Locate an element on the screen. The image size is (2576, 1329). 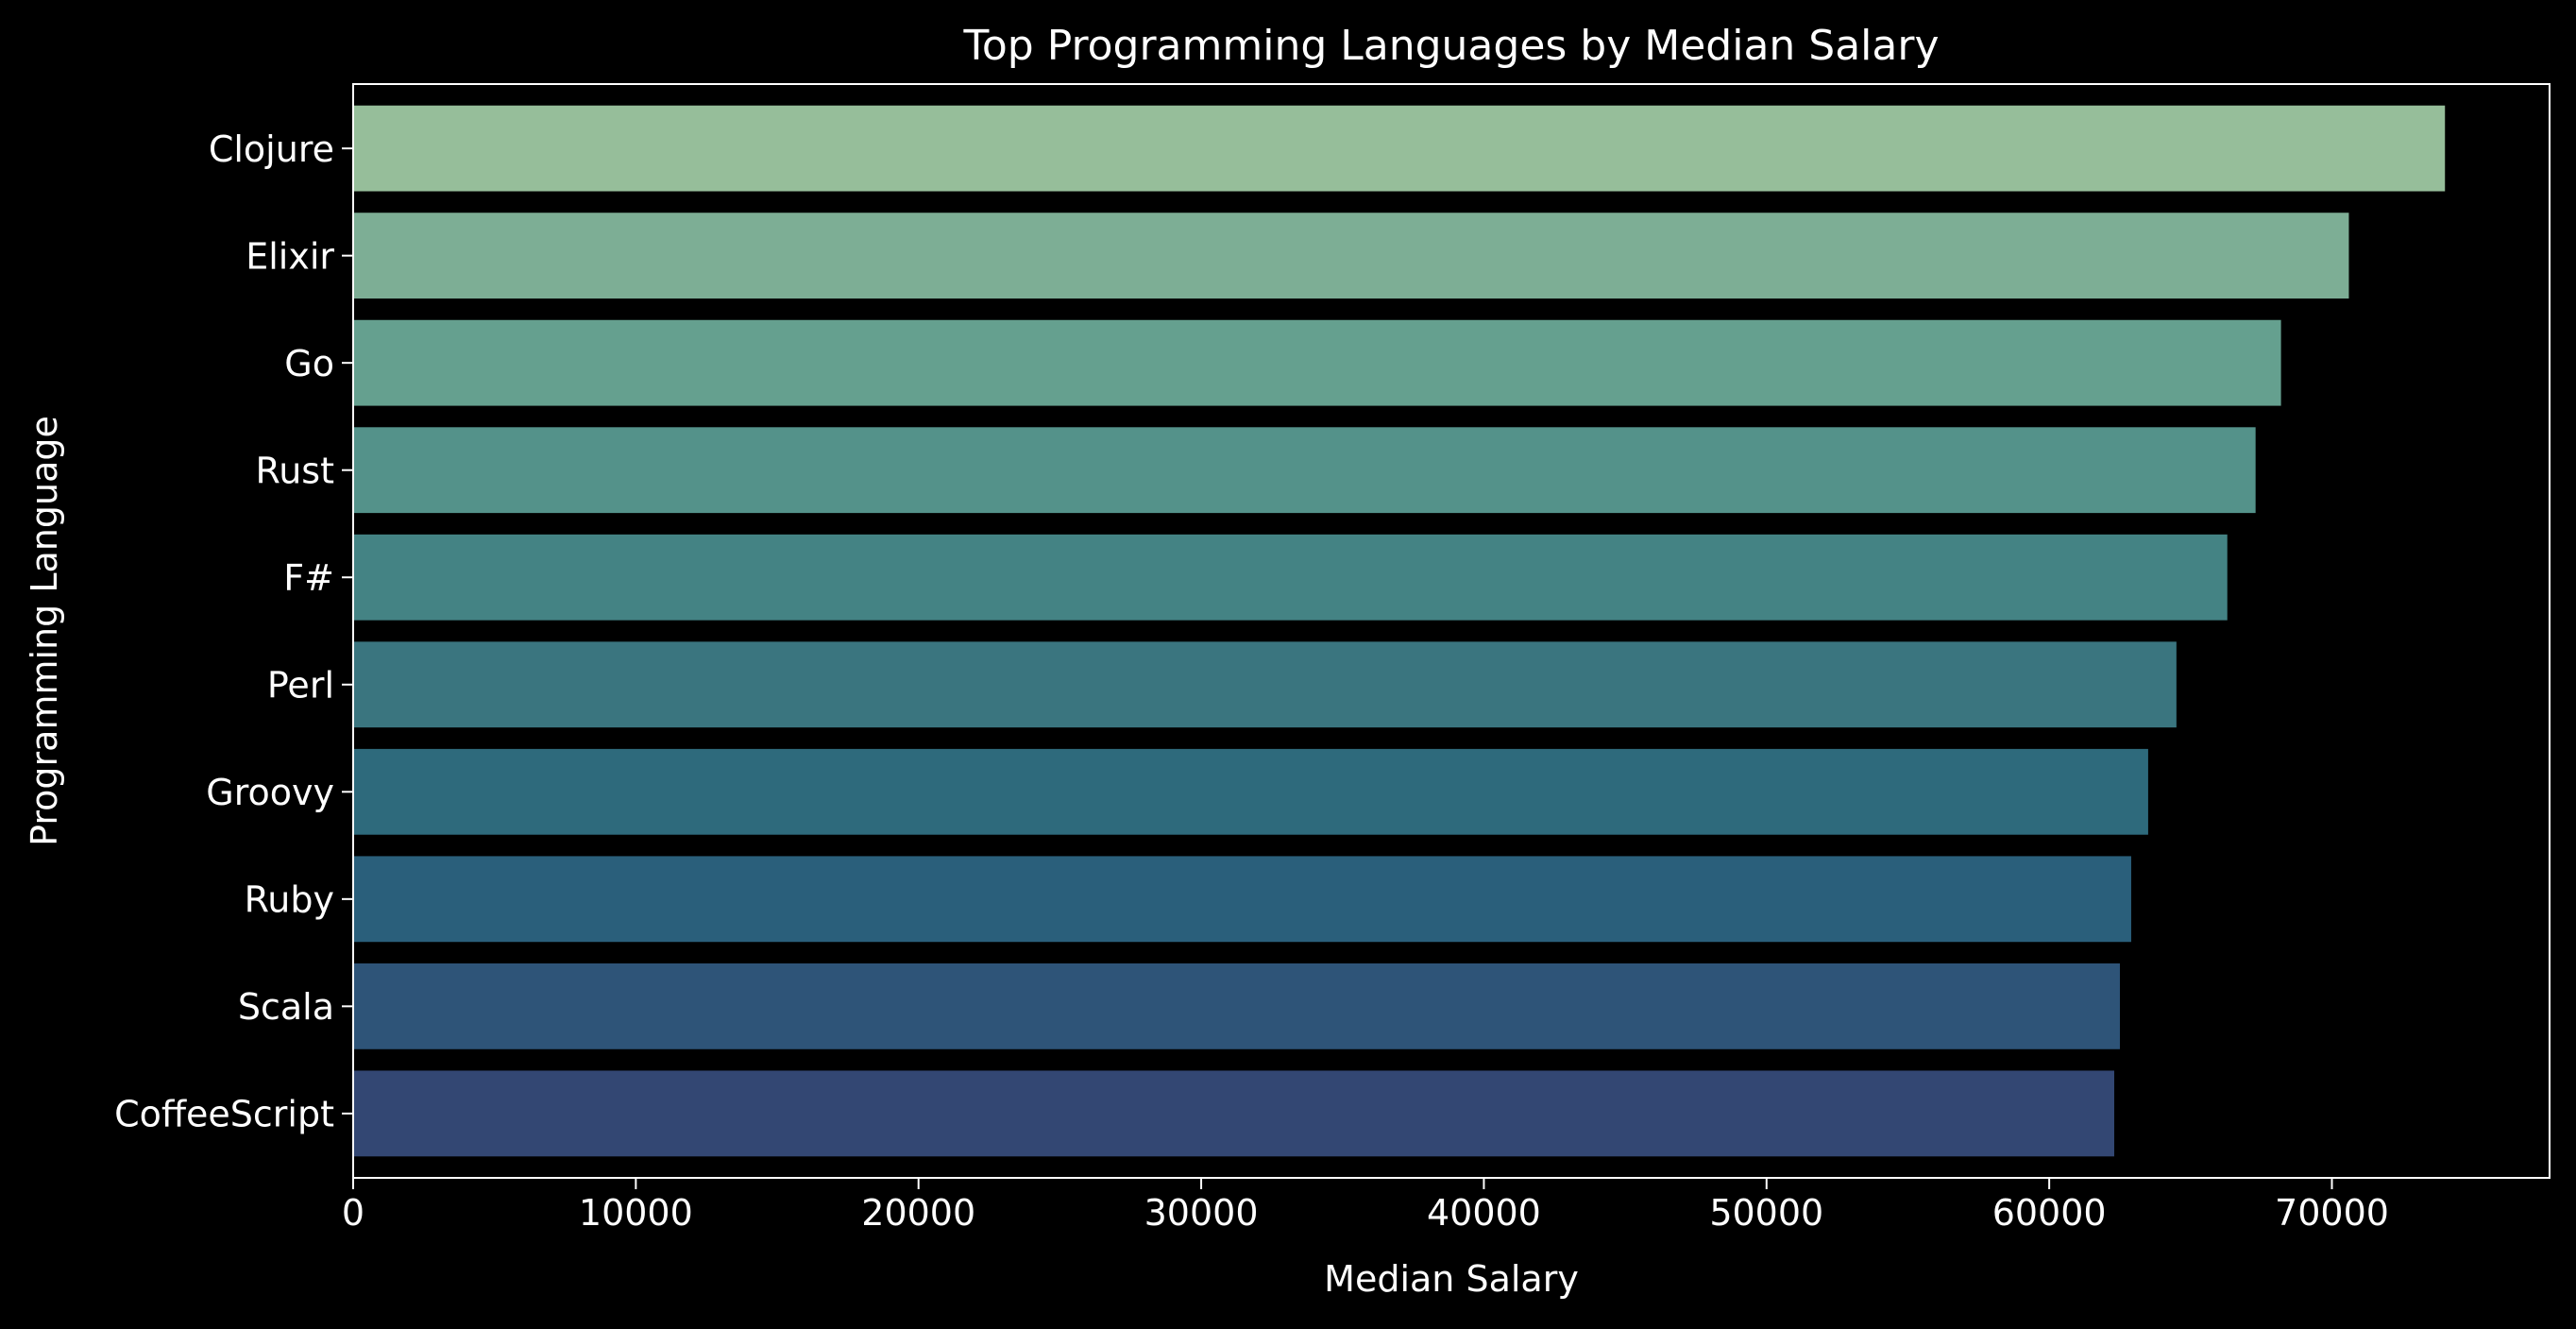
x-tick-label: 60000 is located at coordinates (2049, 1213).